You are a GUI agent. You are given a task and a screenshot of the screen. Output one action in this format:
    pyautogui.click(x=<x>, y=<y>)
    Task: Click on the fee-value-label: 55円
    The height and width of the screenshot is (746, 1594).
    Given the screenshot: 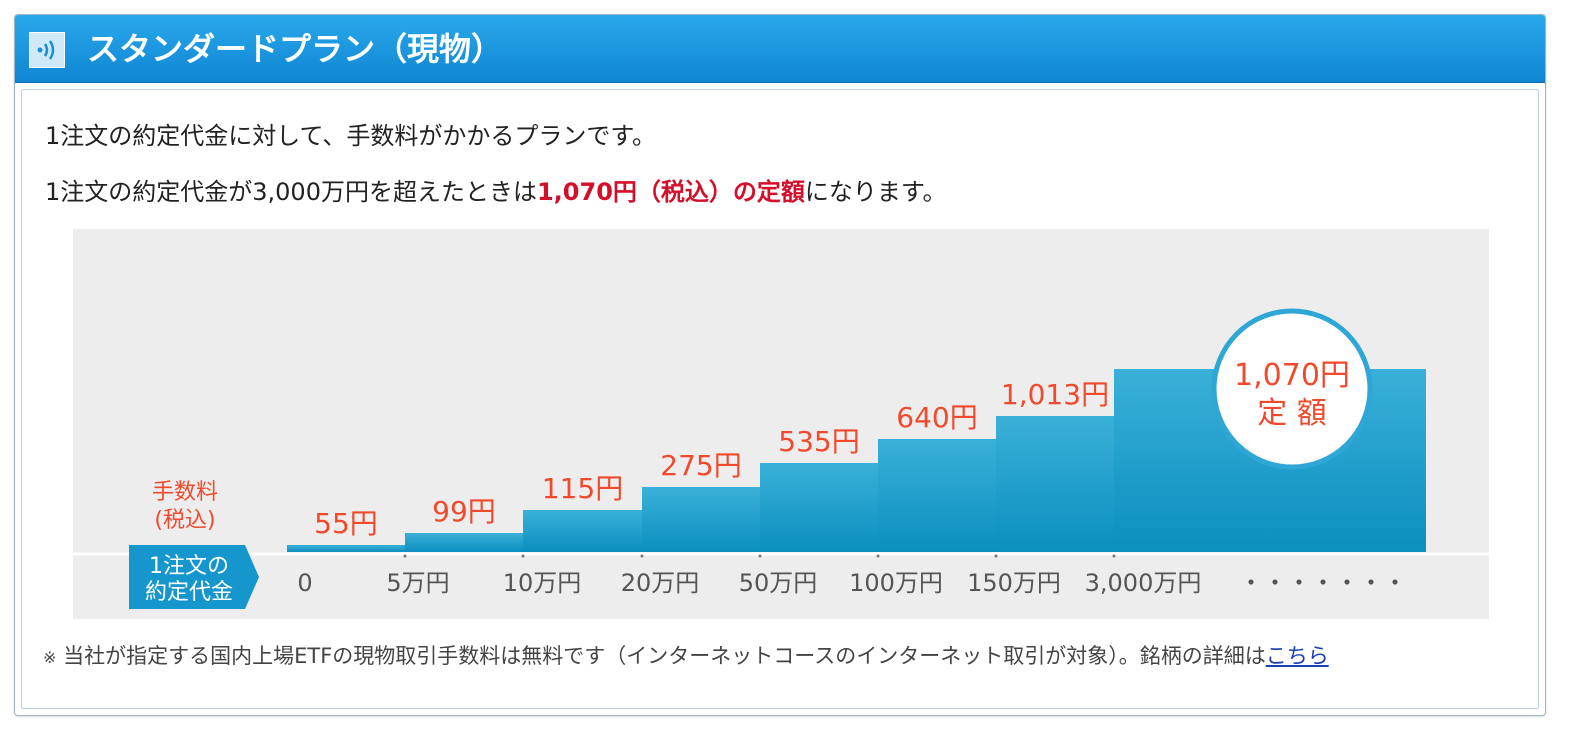 What is the action you would take?
    pyautogui.click(x=346, y=523)
    